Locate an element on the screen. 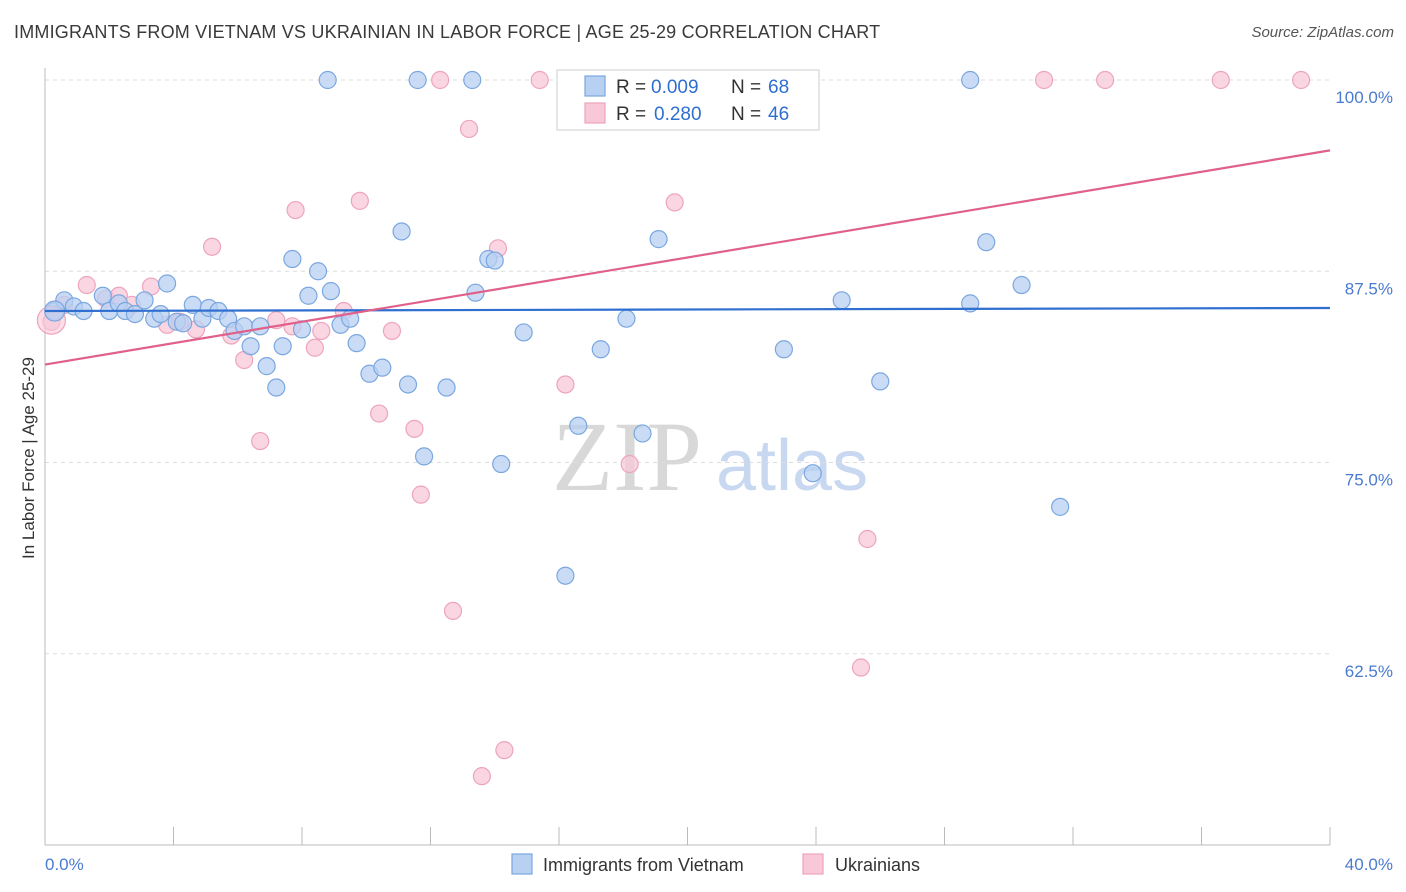  legend-r-label-ukrainians: R = is located at coordinates (631, 114).